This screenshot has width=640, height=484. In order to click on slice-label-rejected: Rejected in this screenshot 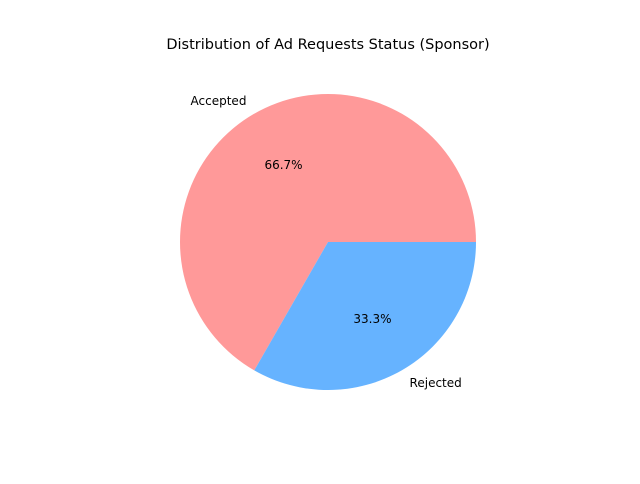, I will do `click(436, 383)`.